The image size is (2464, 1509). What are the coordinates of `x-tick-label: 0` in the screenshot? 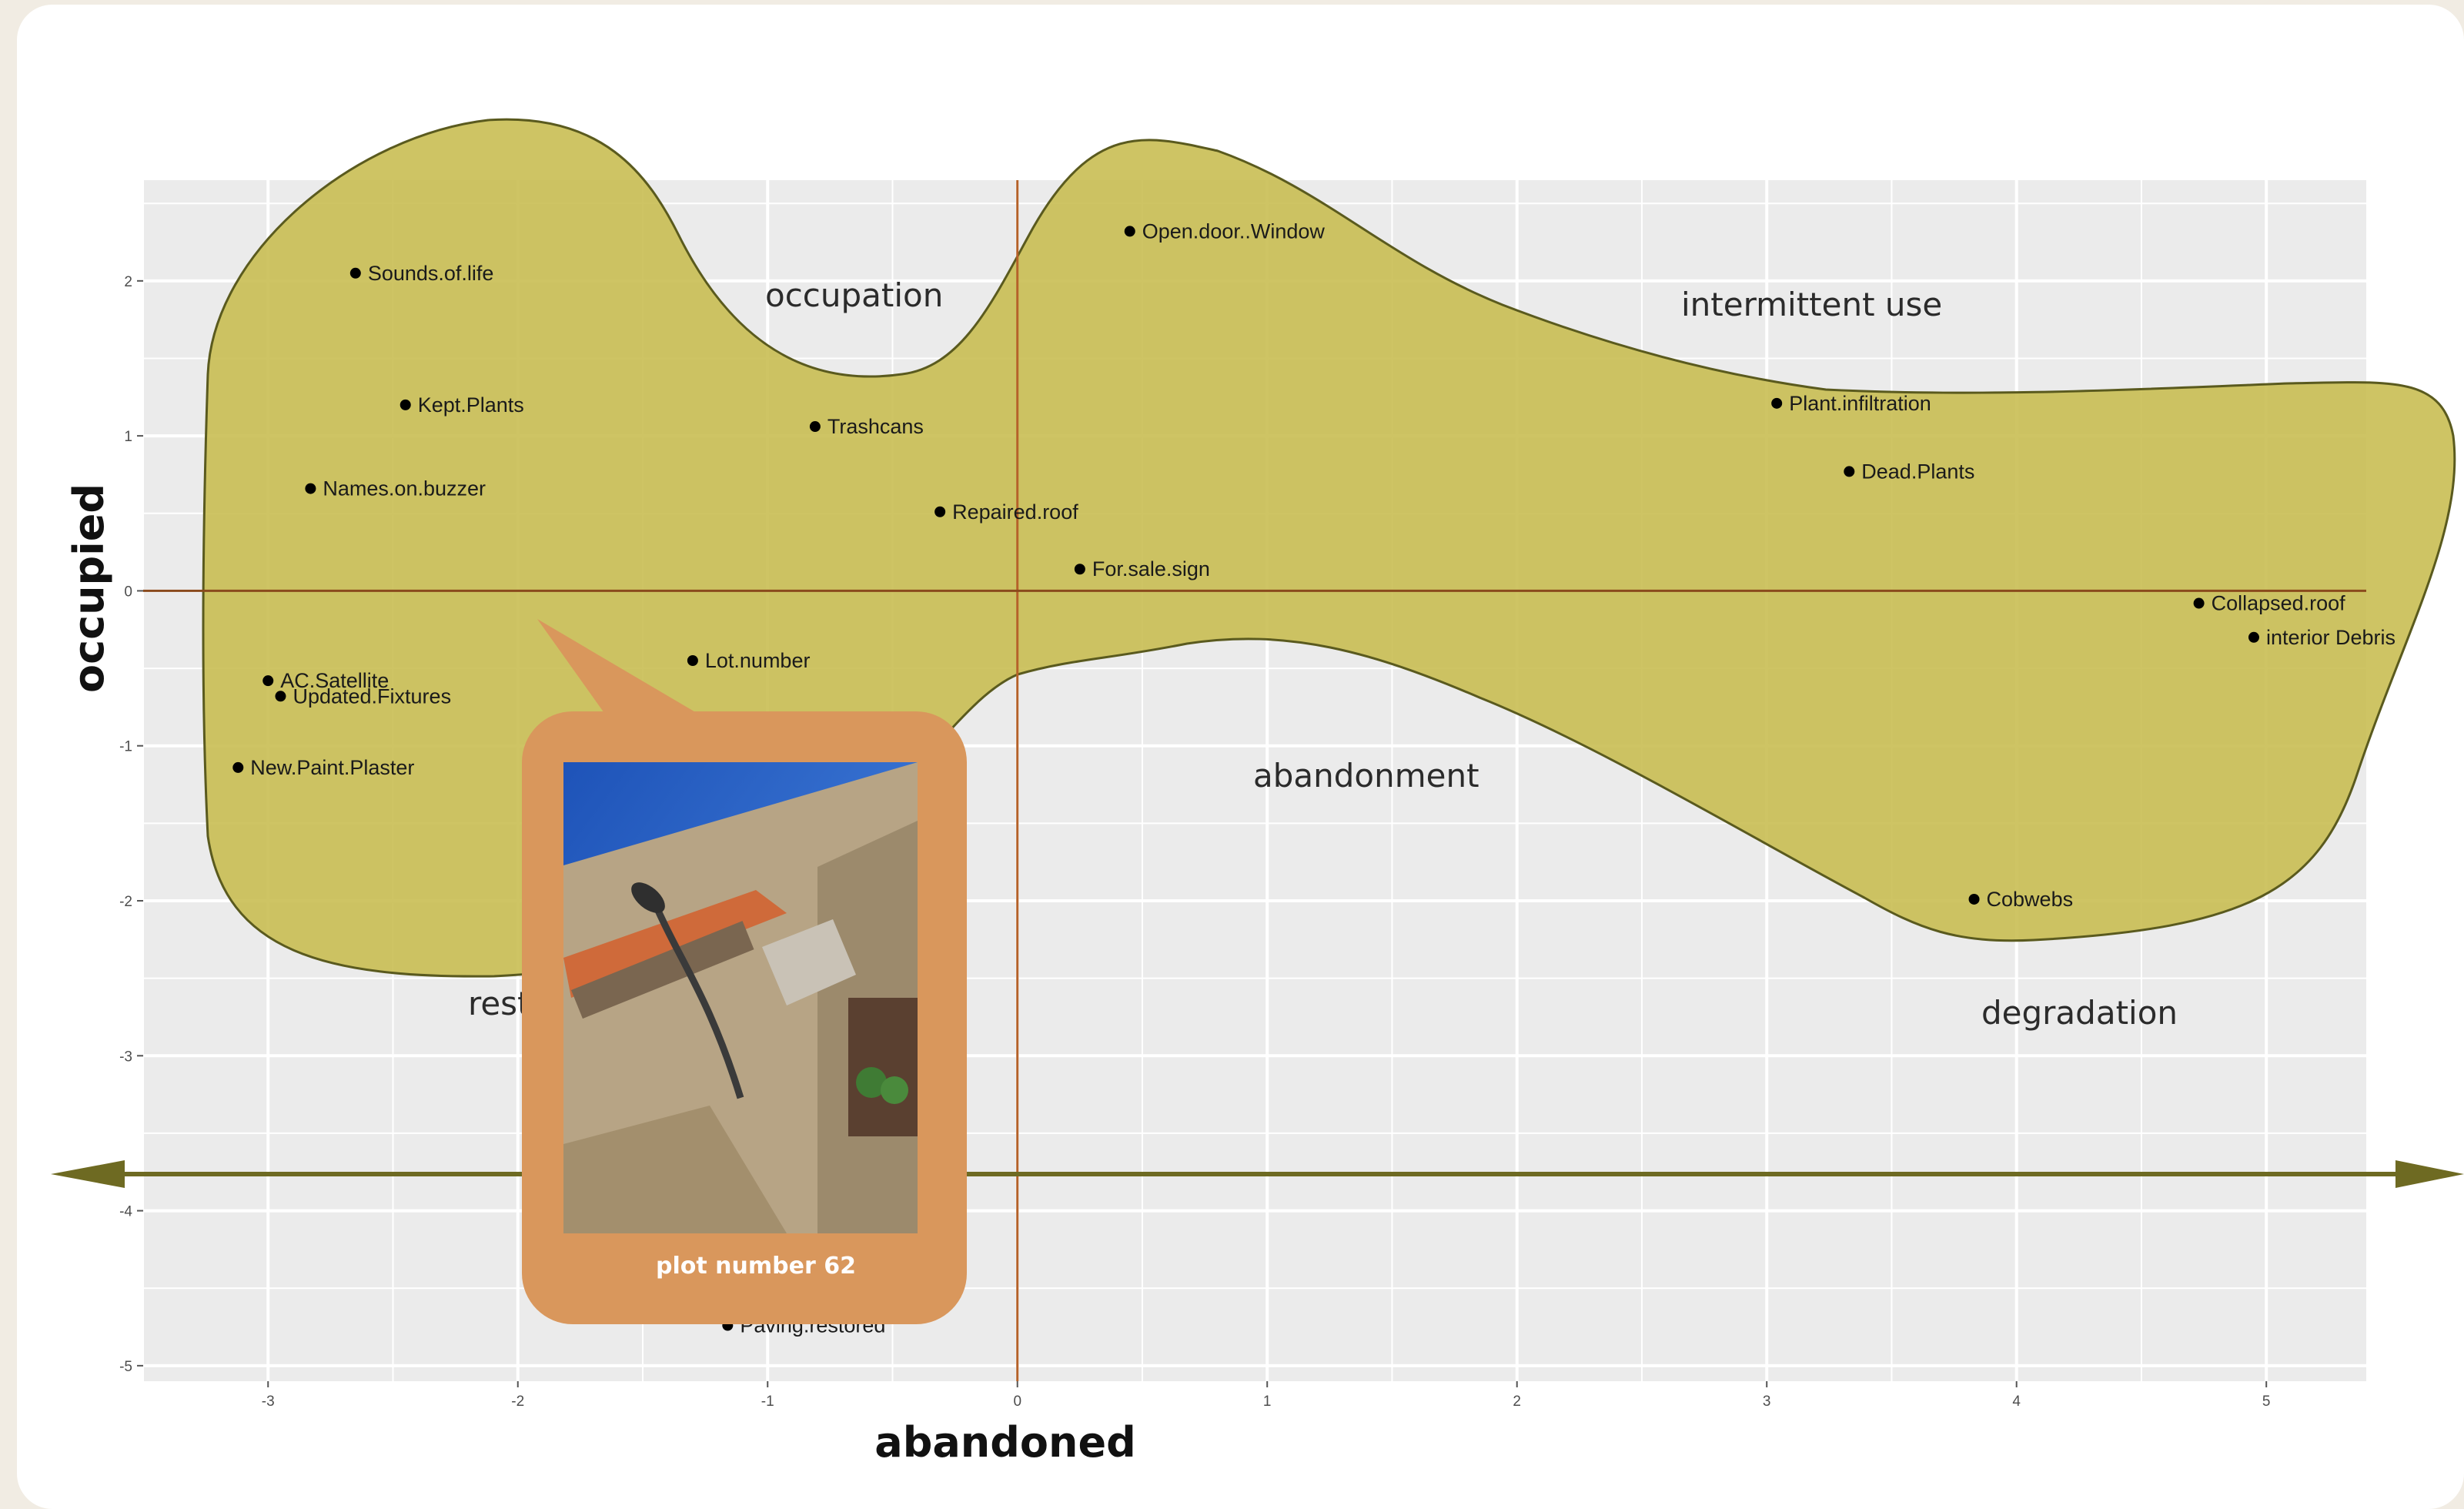 It's located at (1017, 1402).